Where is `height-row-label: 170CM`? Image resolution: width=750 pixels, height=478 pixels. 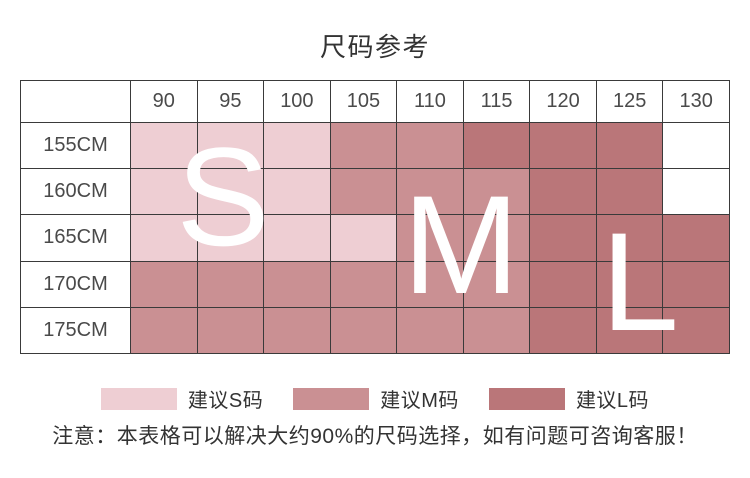 height-row-label: 170CM is located at coordinates (76, 284).